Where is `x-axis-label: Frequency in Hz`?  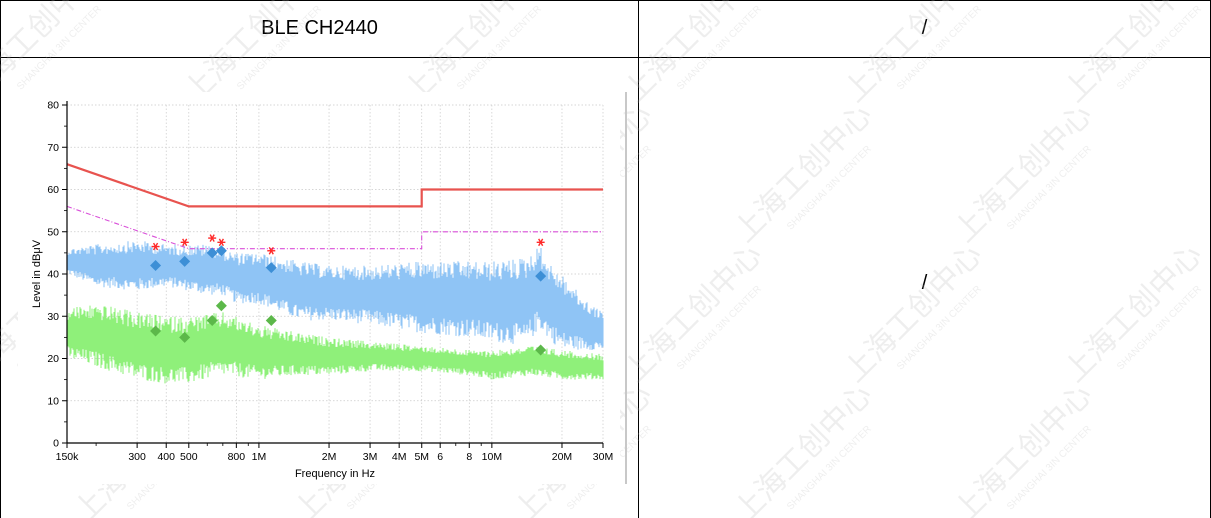
x-axis-label: Frequency in Hz is located at coordinates (335, 474).